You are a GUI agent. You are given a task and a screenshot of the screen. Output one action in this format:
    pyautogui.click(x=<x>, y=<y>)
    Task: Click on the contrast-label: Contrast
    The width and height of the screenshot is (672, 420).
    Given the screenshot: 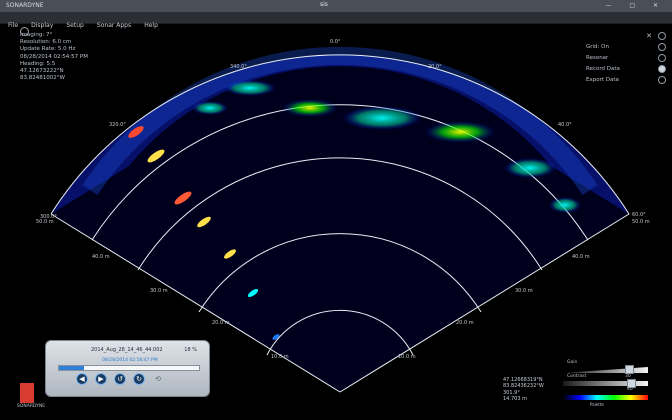 What is the action you would take?
    pyautogui.click(x=577, y=376)
    